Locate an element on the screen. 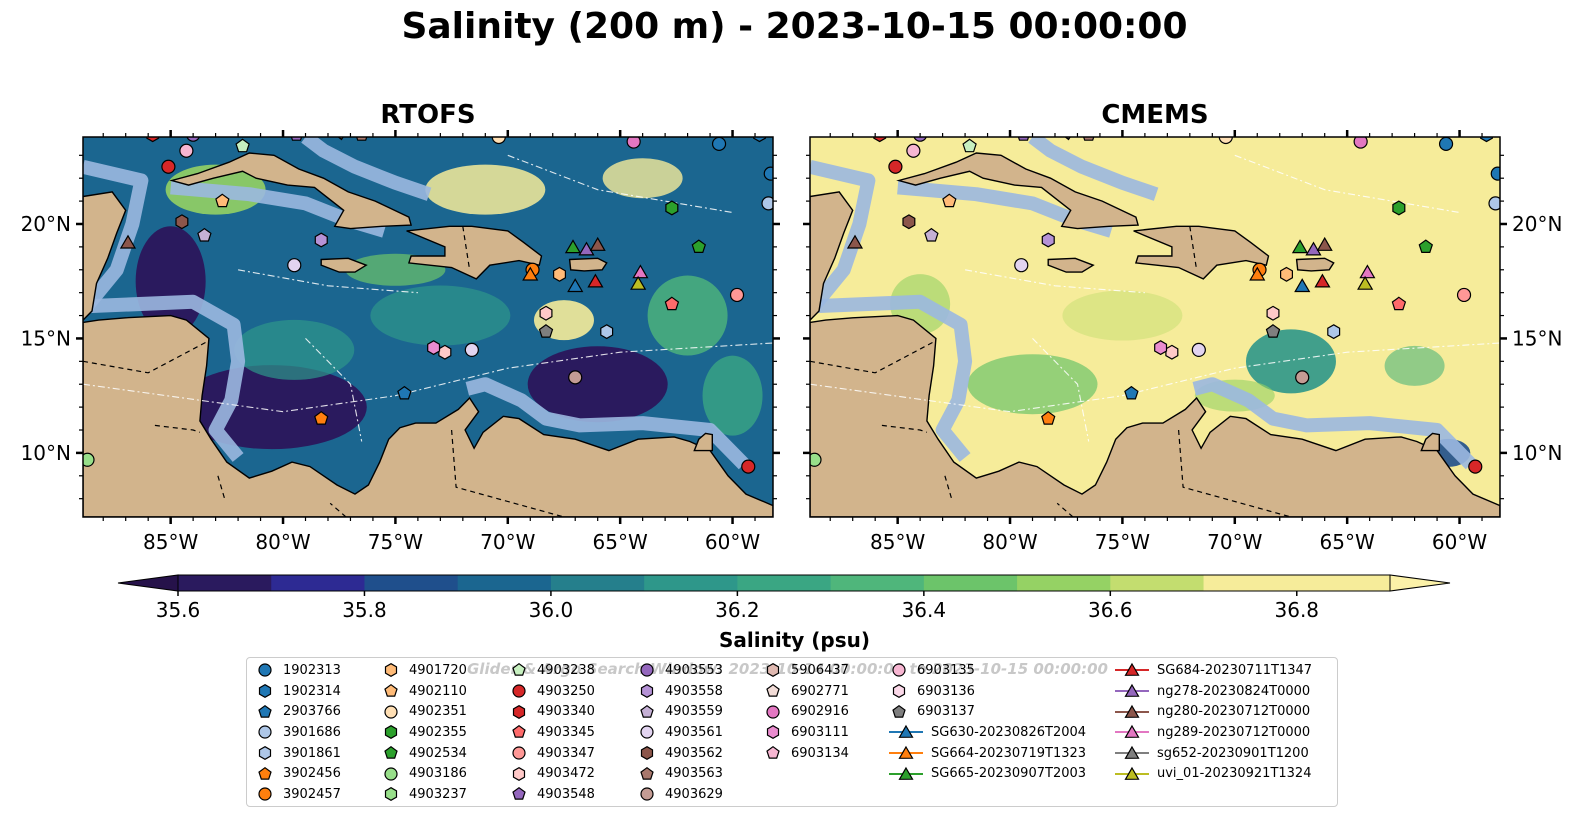 The width and height of the screenshot is (1589, 829). legend-label: ng280-20230712T0000 is located at coordinates (1234, 712).